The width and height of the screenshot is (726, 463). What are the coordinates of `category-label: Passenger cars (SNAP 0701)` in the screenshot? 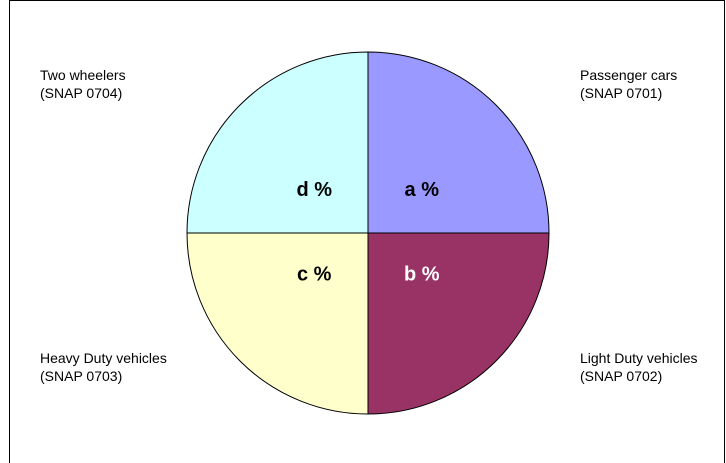 It's located at (629, 84).